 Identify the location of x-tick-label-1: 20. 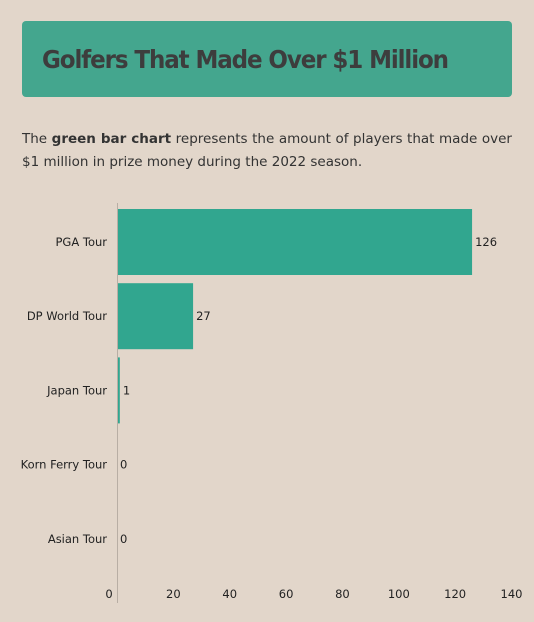
(173, 594).